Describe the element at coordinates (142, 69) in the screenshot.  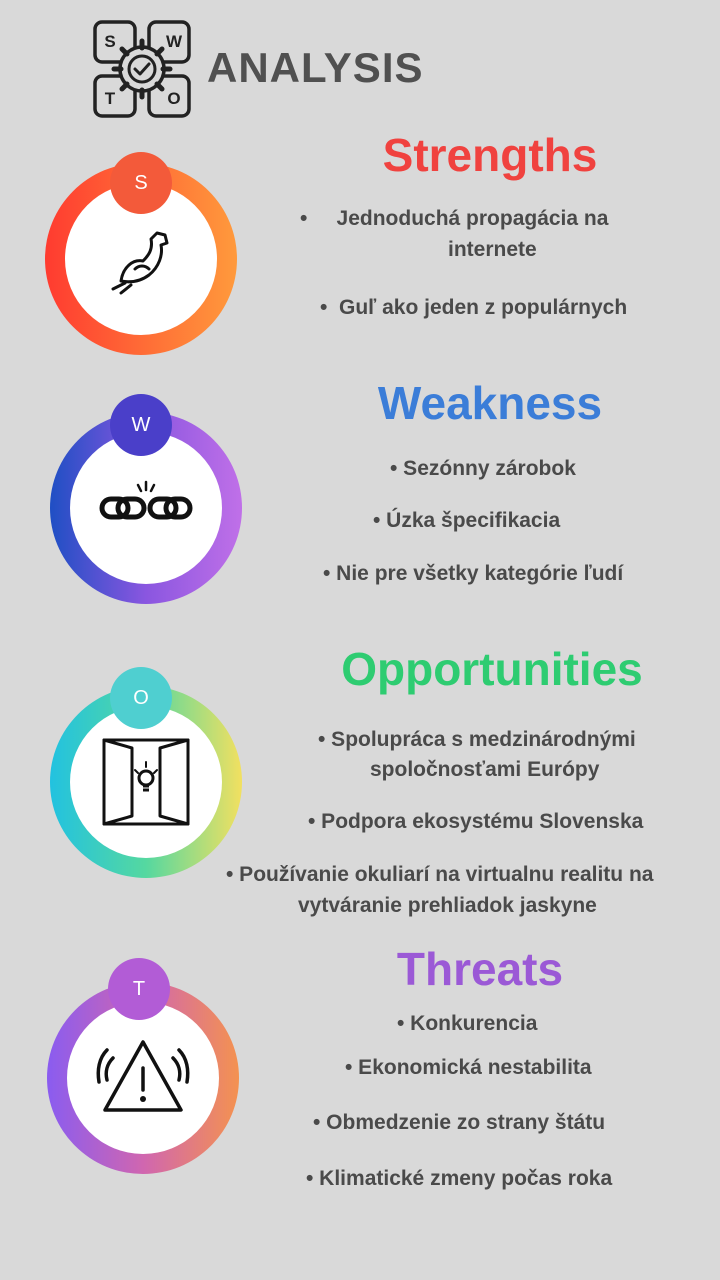
I see `swot-logo-icon: S W T O` at that location.